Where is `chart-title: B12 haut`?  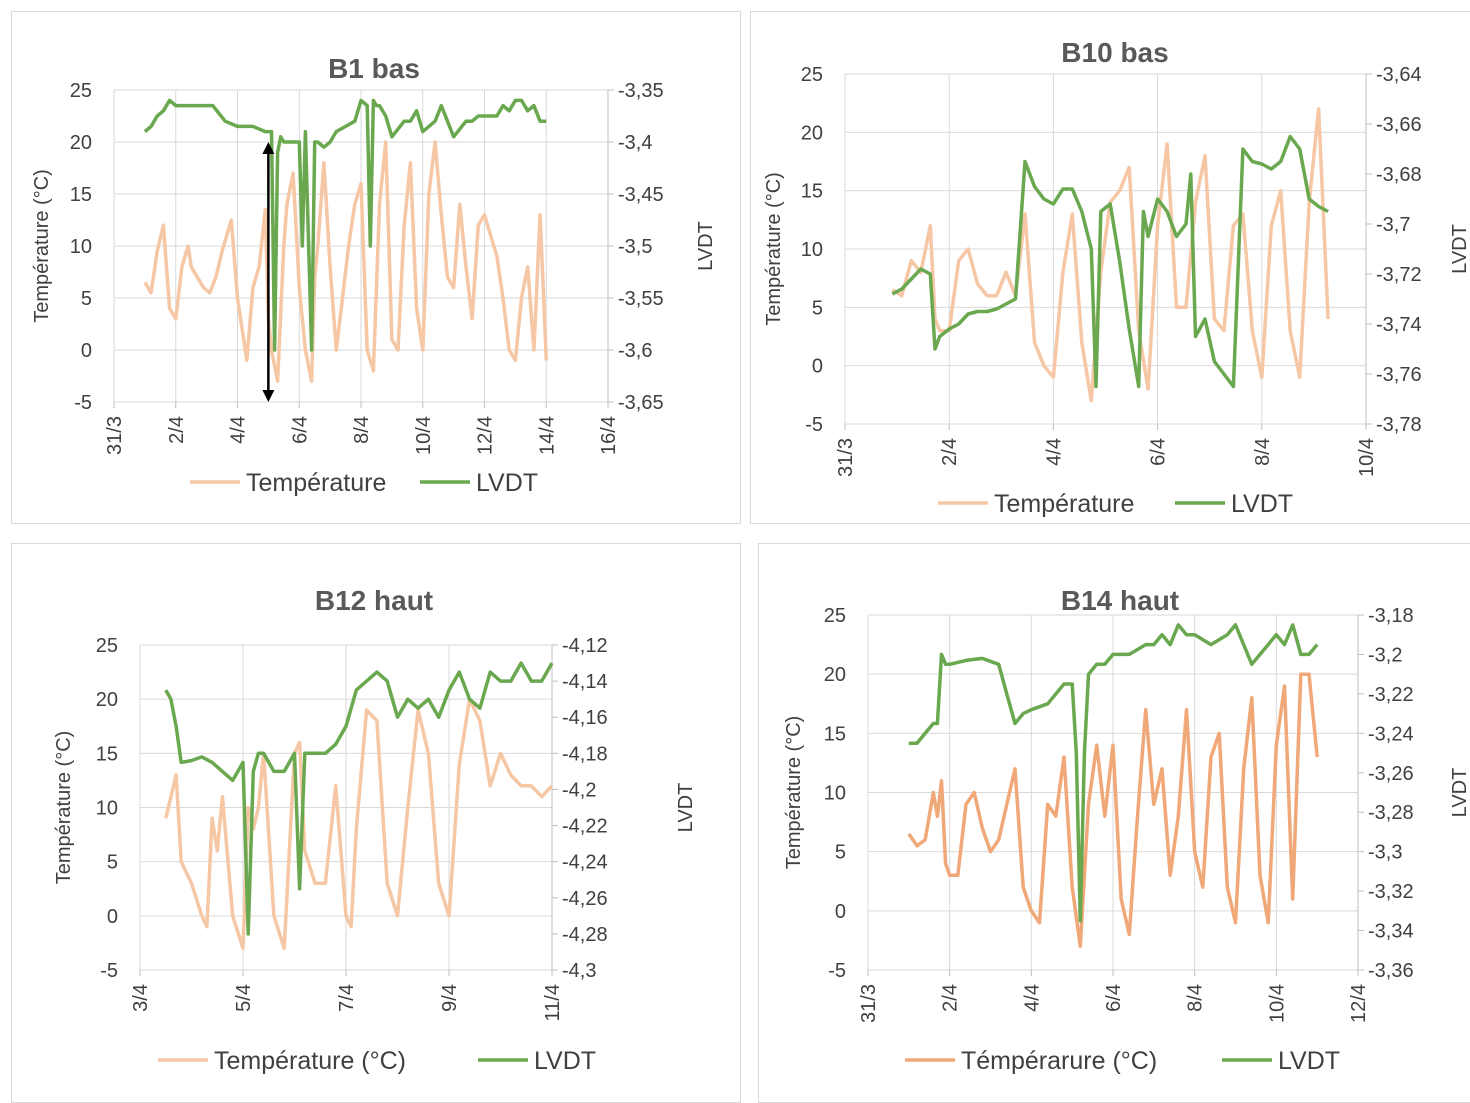 chart-title: B12 haut is located at coordinates (374, 600).